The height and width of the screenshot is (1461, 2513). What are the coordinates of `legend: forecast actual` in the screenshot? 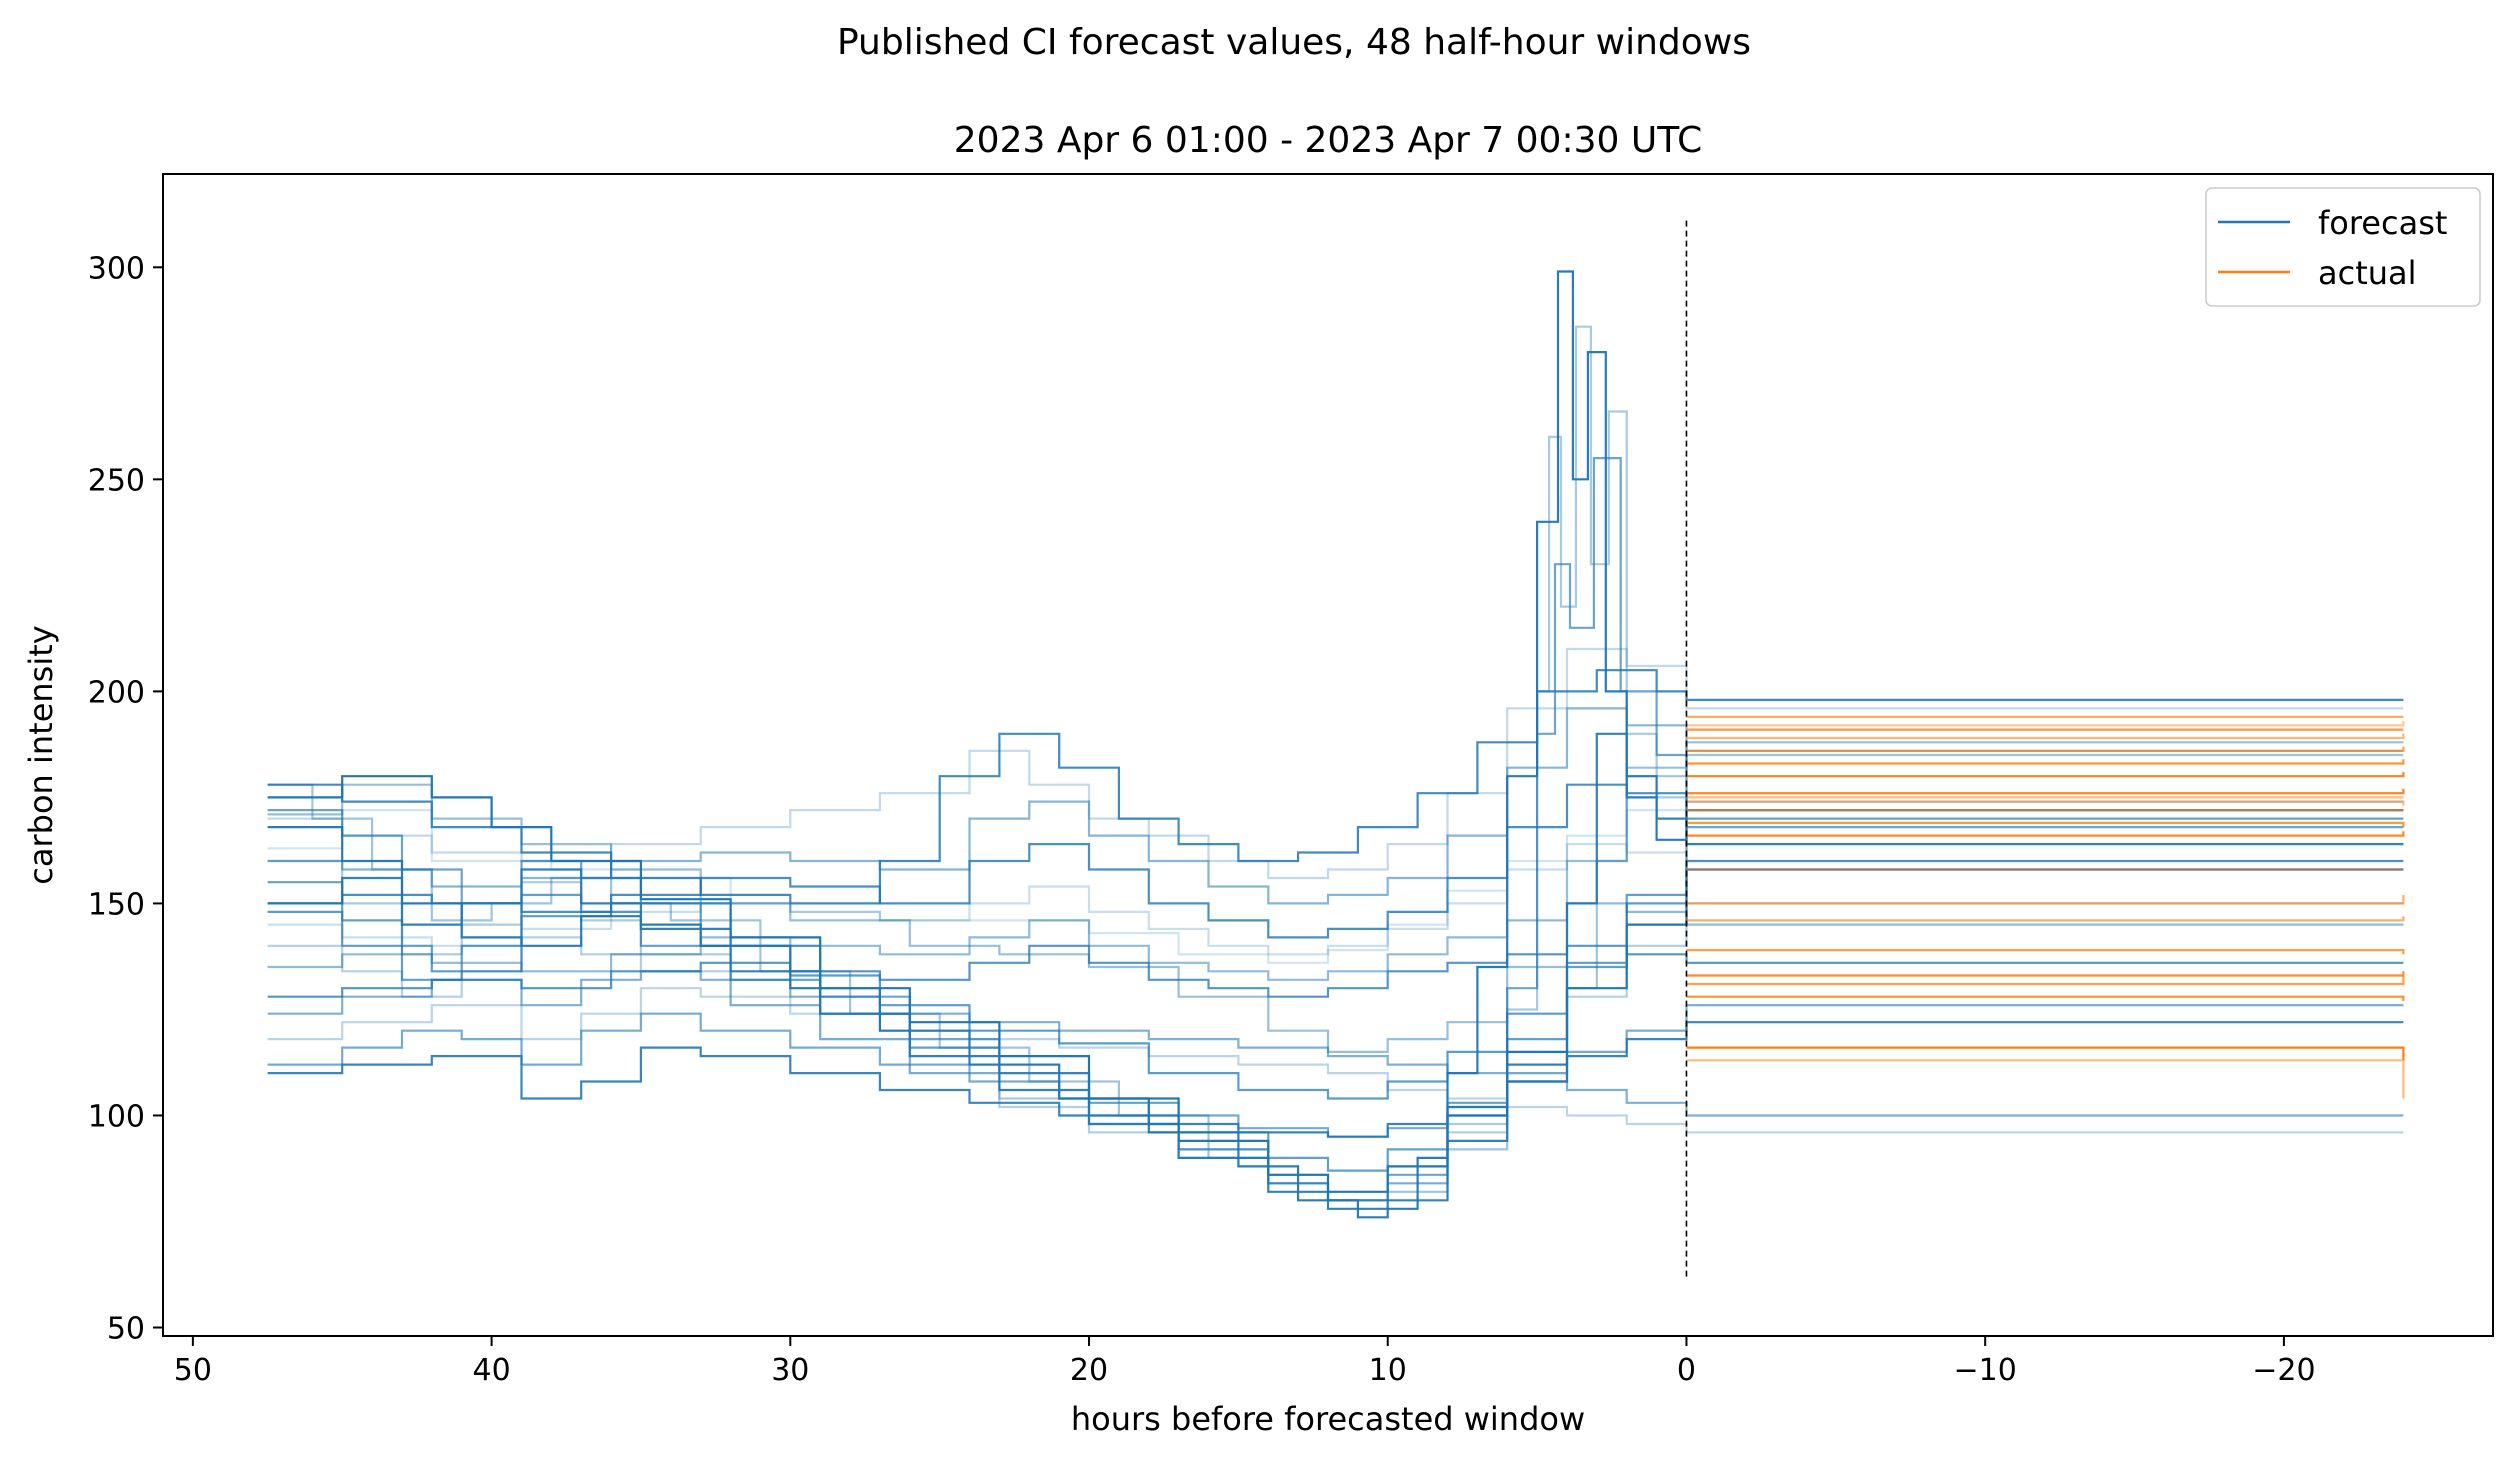 It's located at (2343, 247).